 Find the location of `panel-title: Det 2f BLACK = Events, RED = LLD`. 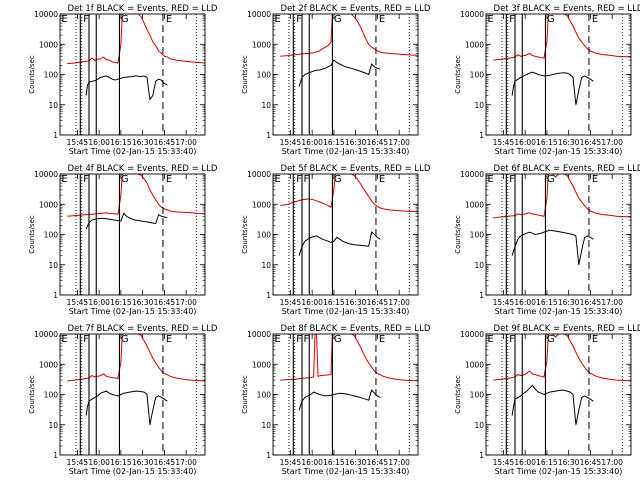

panel-title: Det 2f BLACK = Events, RED = LLD is located at coordinates (356, 9).